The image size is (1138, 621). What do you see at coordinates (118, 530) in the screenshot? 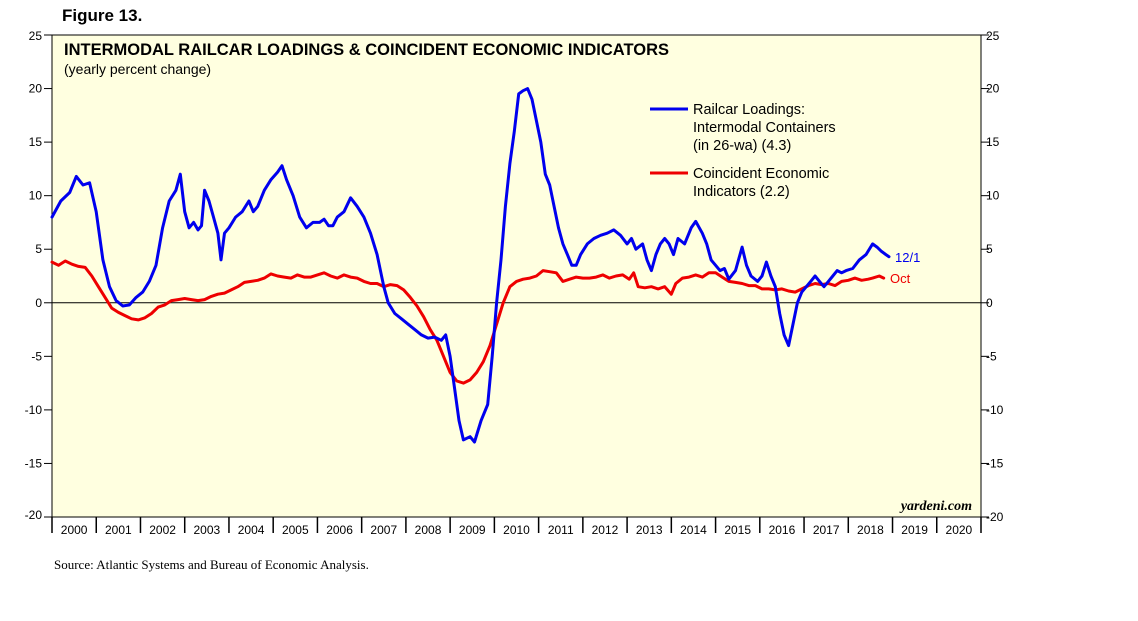
I see `x-tick-label: 2001` at bounding box center [118, 530].